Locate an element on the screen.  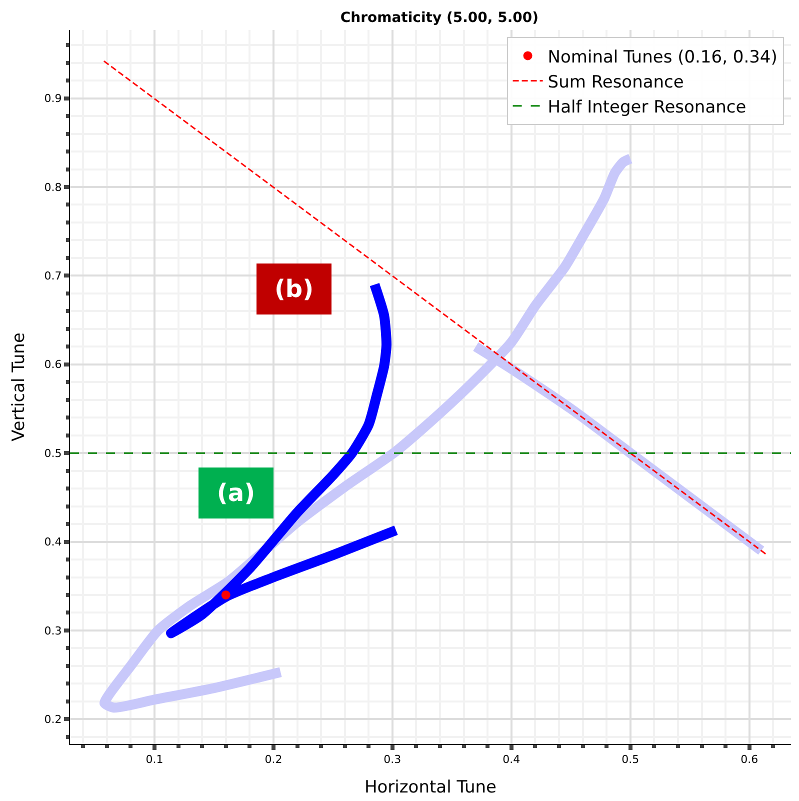
chart-title: Chromaticity (5.00, 5.00) is located at coordinates (439, 18).